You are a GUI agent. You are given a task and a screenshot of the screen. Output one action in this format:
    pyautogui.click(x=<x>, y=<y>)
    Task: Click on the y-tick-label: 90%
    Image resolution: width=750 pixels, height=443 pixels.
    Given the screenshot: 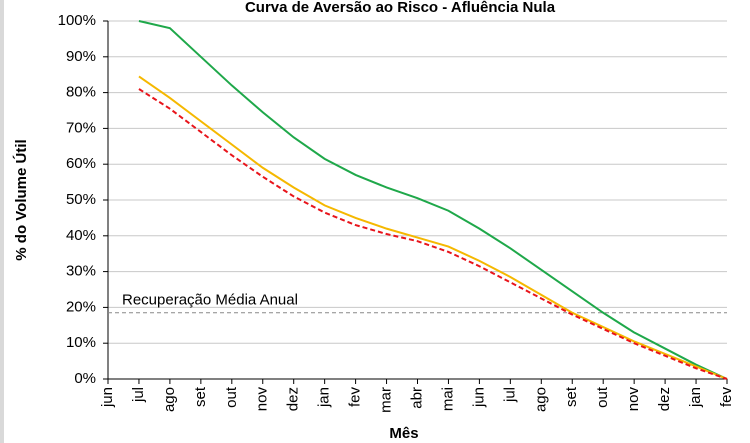 What is the action you would take?
    pyautogui.click(x=81, y=56)
    